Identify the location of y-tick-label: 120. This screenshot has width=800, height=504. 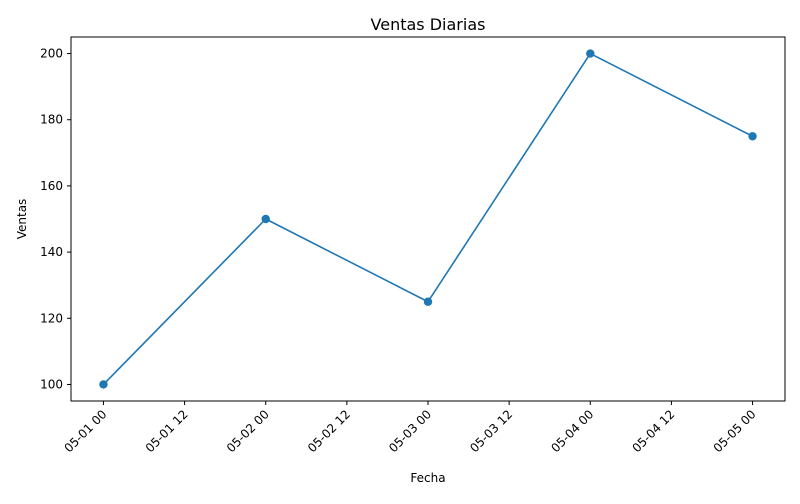
(51, 318).